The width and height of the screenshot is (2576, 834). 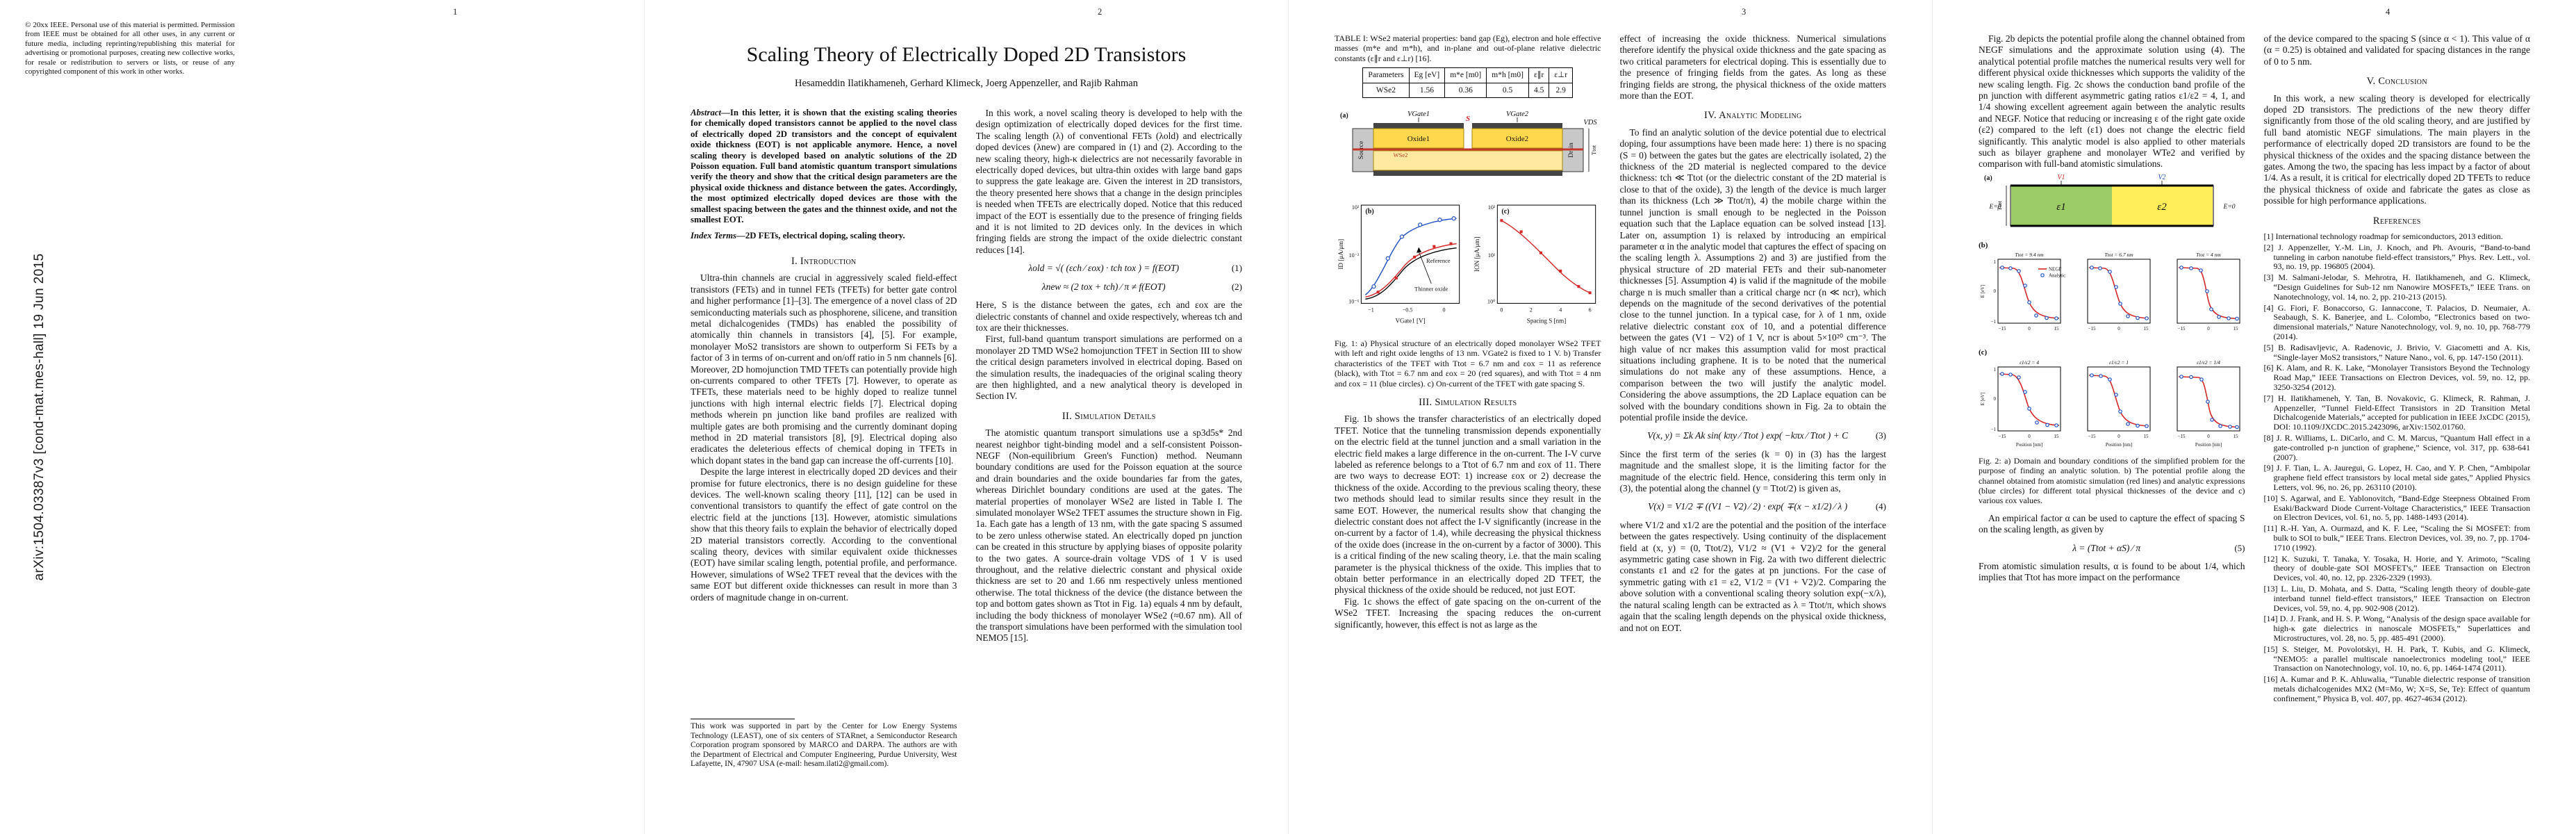 I want to click on table-cell: 0.36, so click(x=1465, y=90).